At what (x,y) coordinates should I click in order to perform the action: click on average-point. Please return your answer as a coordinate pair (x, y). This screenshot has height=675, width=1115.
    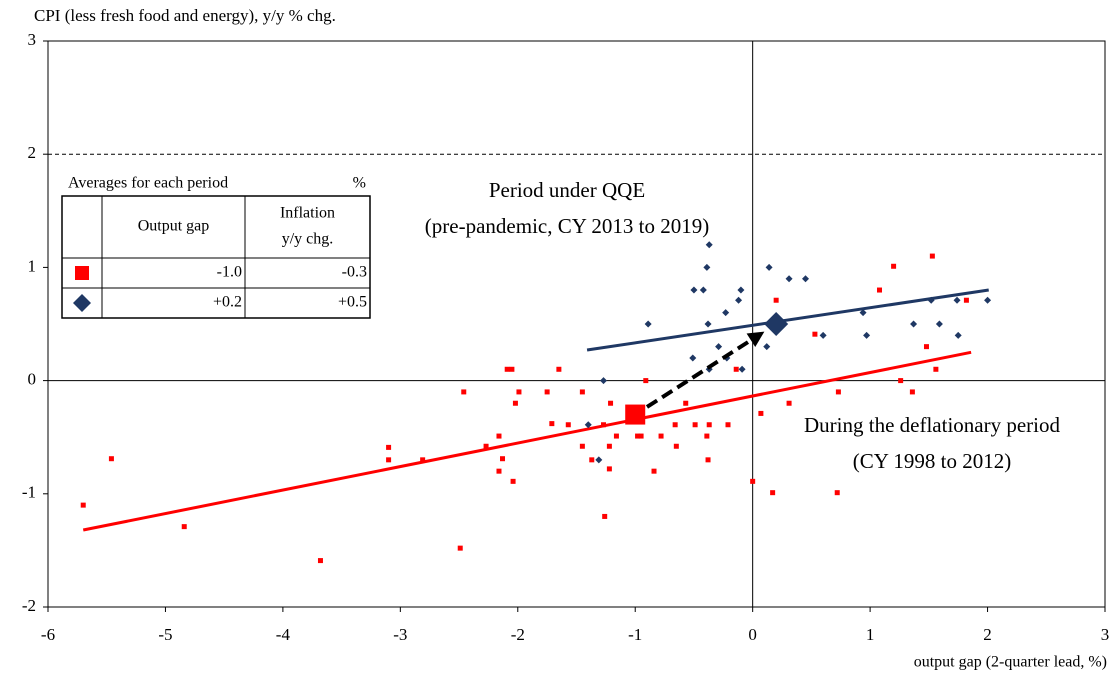
    Looking at the image, I should click on (635, 414).